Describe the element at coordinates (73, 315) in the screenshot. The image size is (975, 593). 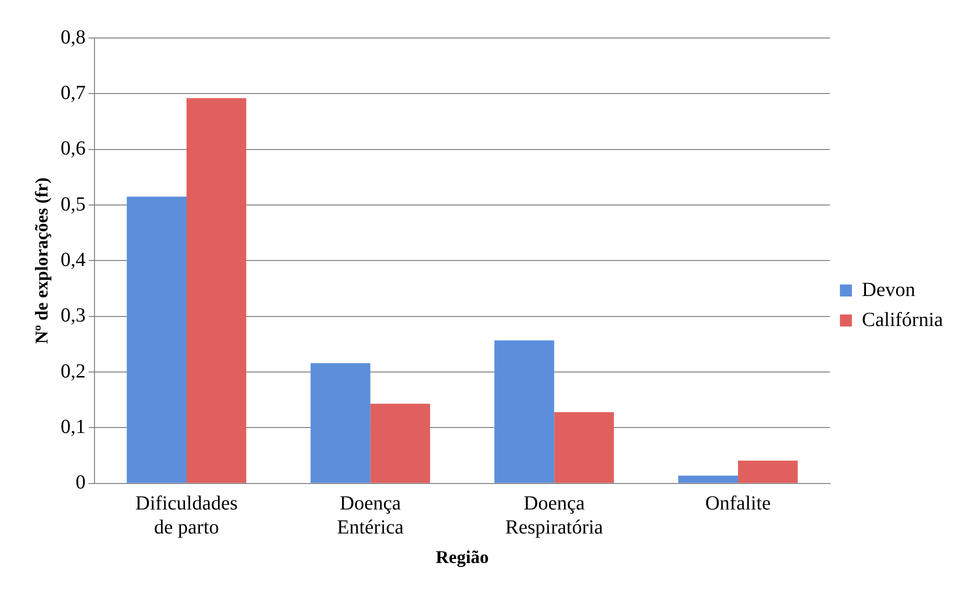
I see `y-tick-label: 0,3` at that location.